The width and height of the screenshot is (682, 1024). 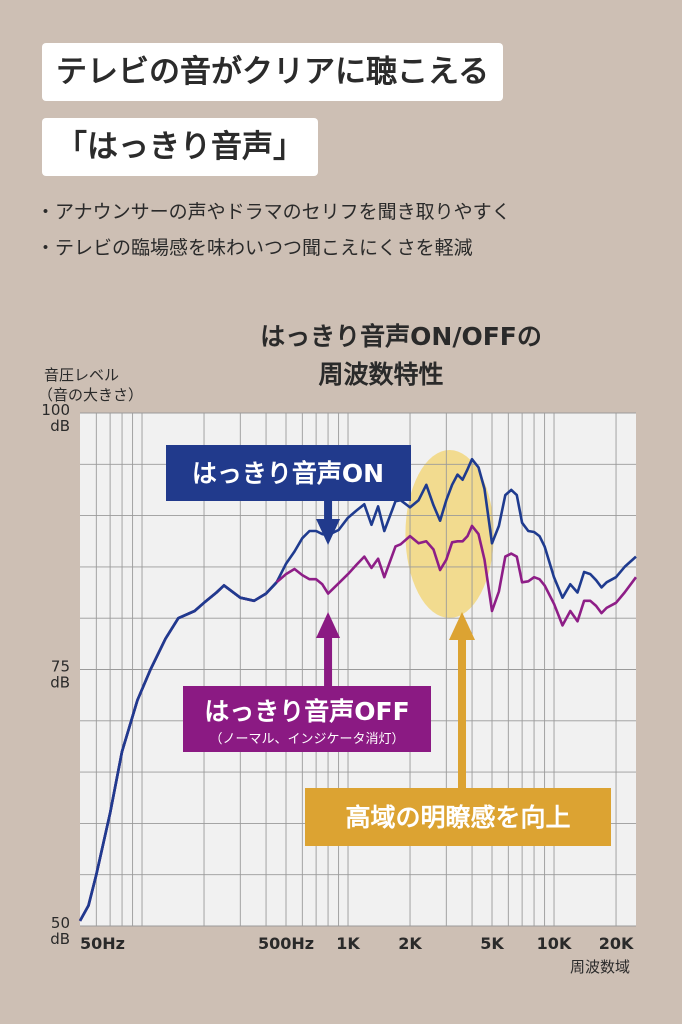 What do you see at coordinates (306, 711) in the screenshot?
I see `off-label-text: はっきり音声OFF` at bounding box center [306, 711].